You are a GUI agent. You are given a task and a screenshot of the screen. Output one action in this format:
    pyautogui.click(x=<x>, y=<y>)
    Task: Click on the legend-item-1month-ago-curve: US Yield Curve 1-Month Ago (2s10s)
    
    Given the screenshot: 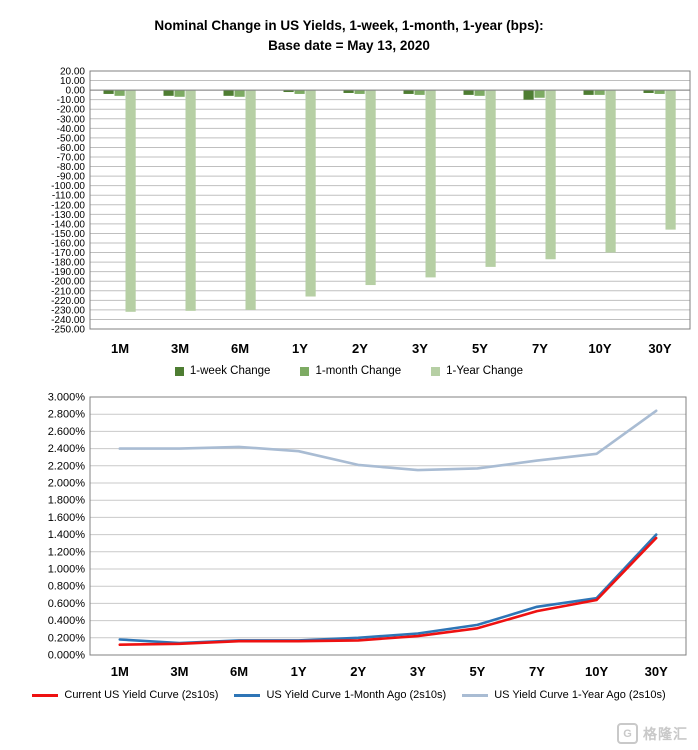 What is the action you would take?
    pyautogui.click(x=340, y=695)
    